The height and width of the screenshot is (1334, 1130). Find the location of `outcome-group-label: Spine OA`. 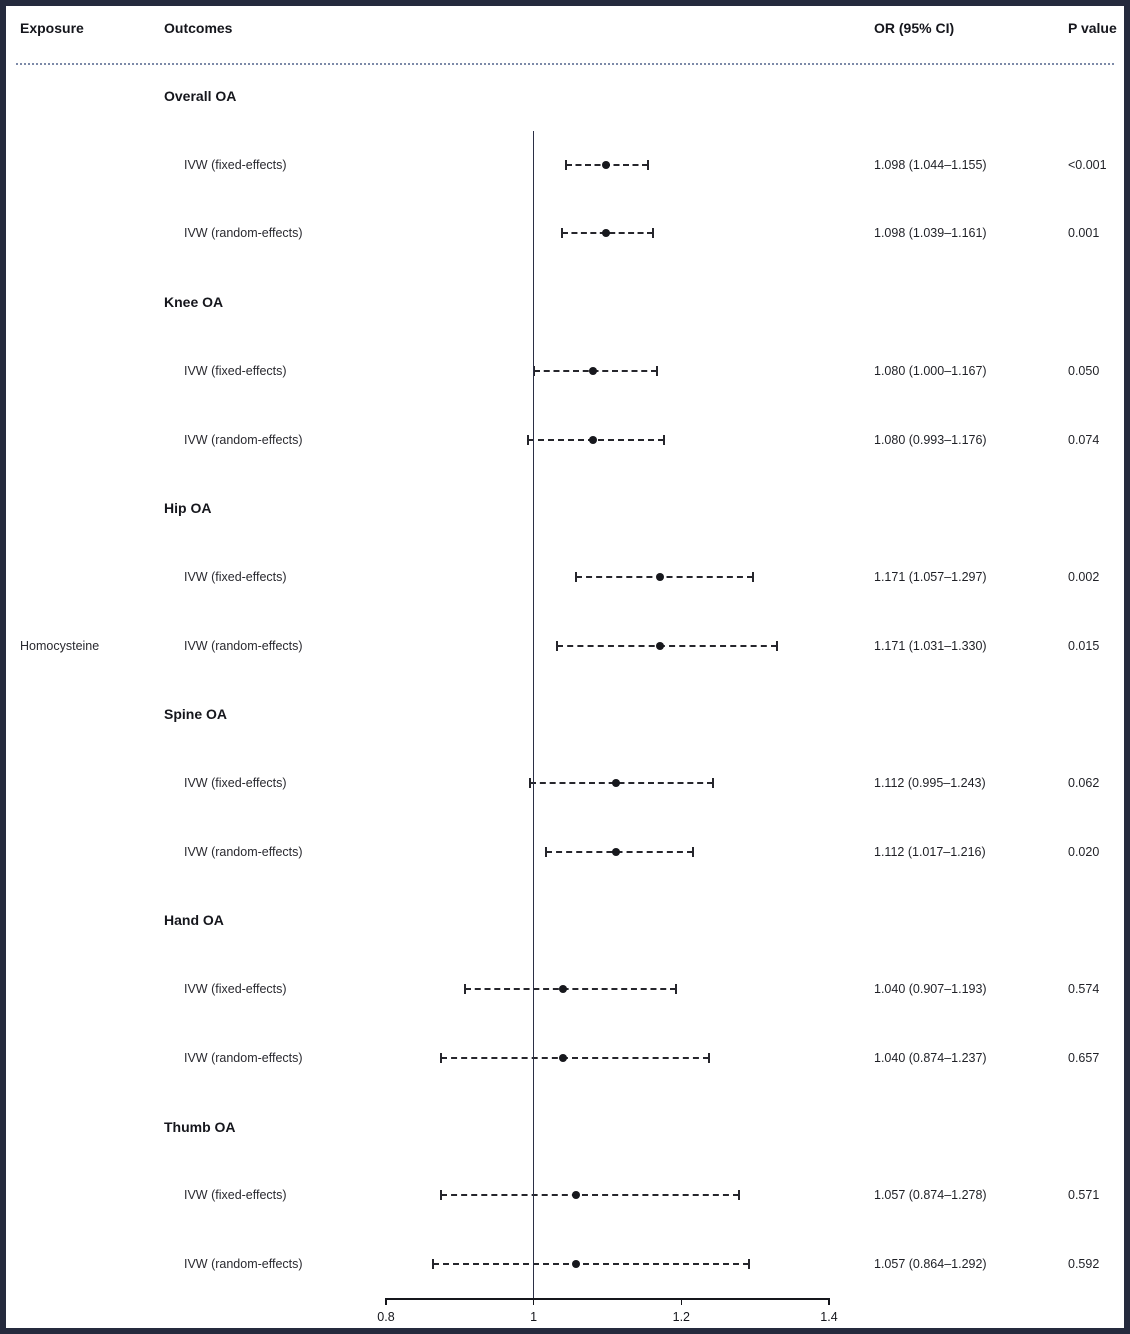

outcome-group-label: Spine OA is located at coordinates (196, 714).